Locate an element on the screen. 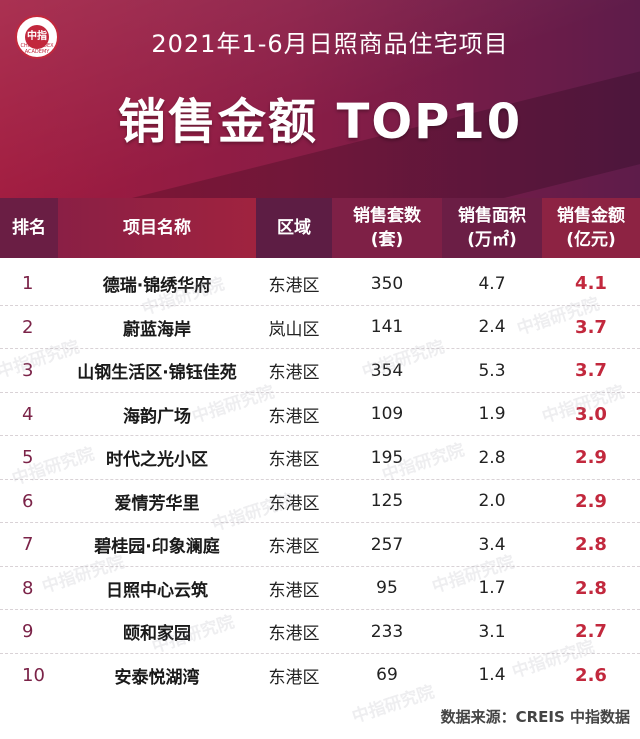 This screenshot has height=739, width=640. units-cell: 195 is located at coordinates (387, 457).